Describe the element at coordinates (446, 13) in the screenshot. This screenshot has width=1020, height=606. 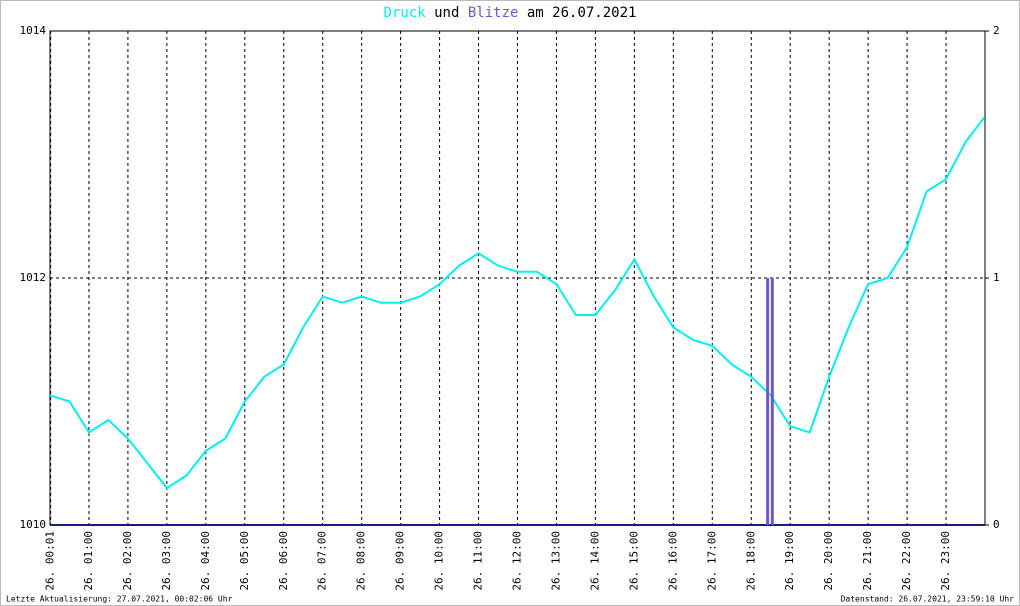
I see `title-und: und` at that location.